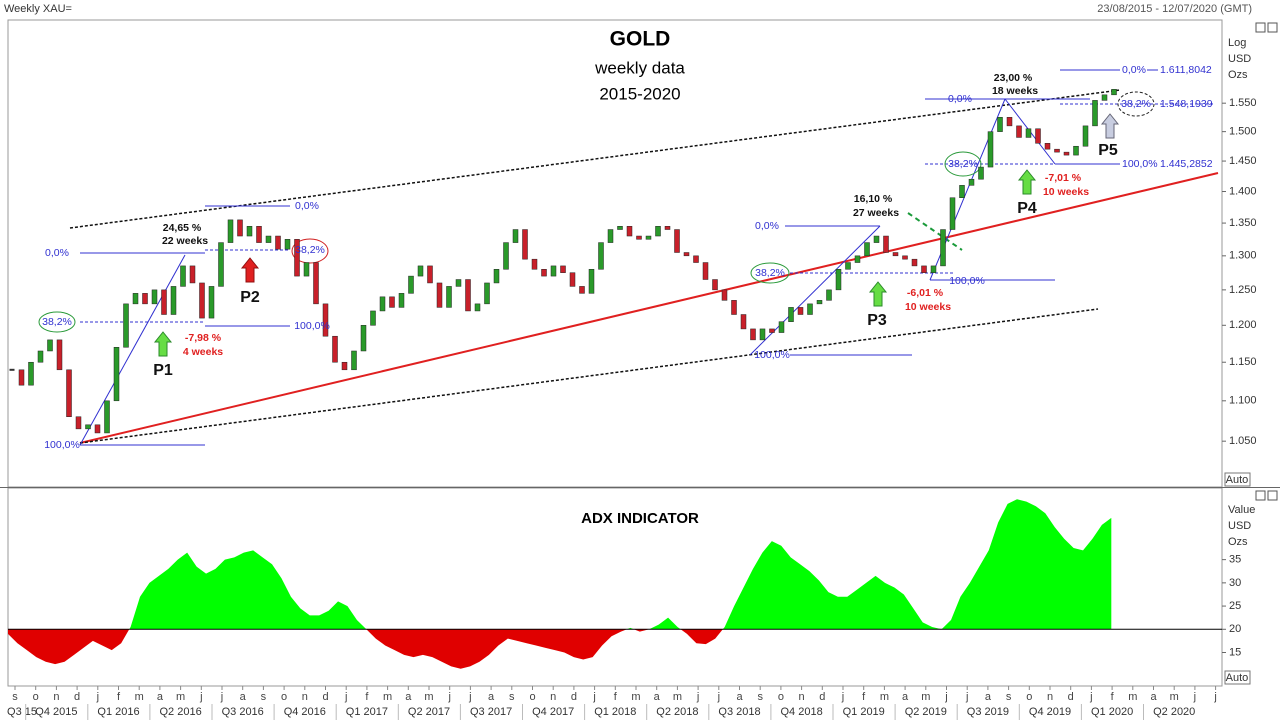 The image size is (1280, 720). What do you see at coordinates (1243, 290) in the screenshot?
I see `y-tick-label: 1.250` at bounding box center [1243, 290].